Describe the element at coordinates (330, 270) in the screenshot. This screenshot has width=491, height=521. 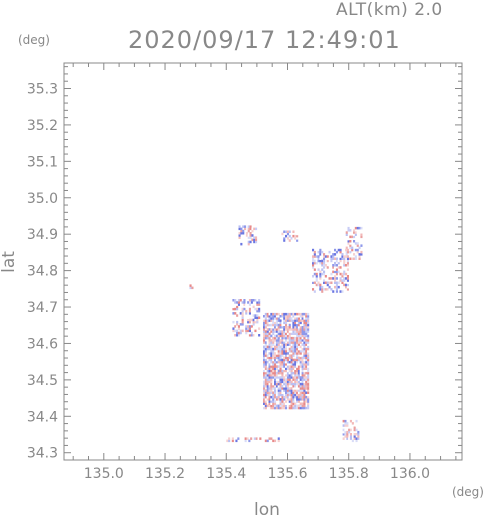
I see `region-right-mid` at that location.